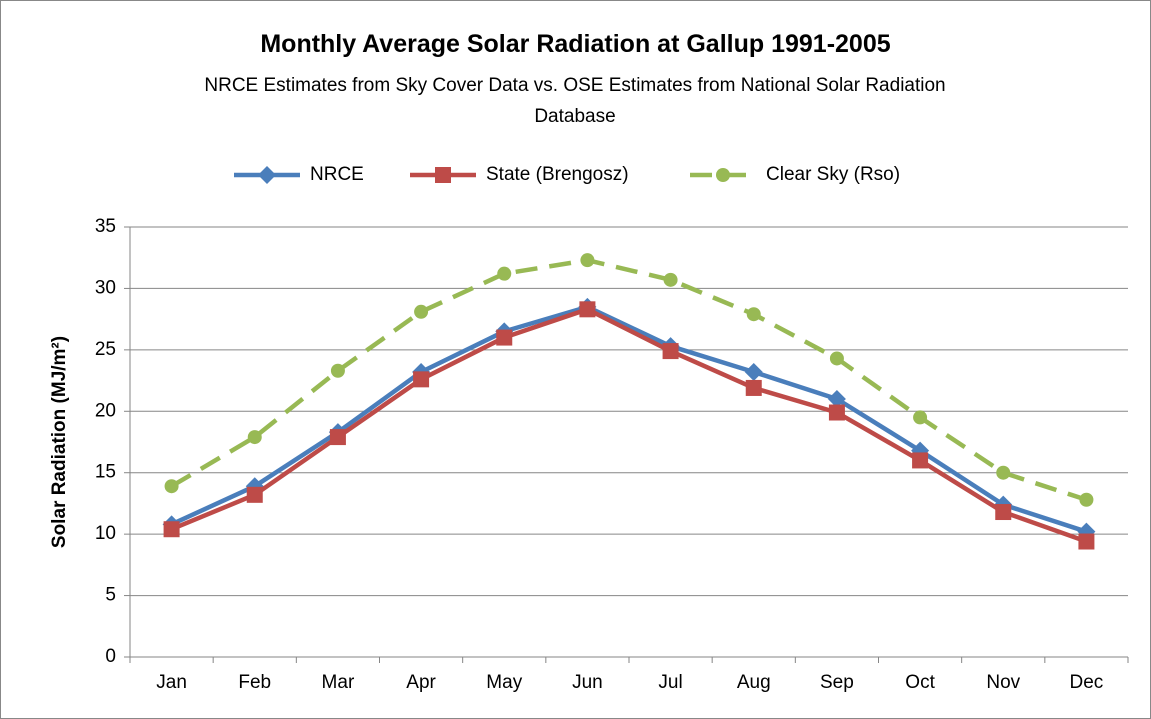 The image size is (1151, 719). Describe the element at coordinates (837, 682) in the screenshot. I see `x-tick-label: Sep` at that location.